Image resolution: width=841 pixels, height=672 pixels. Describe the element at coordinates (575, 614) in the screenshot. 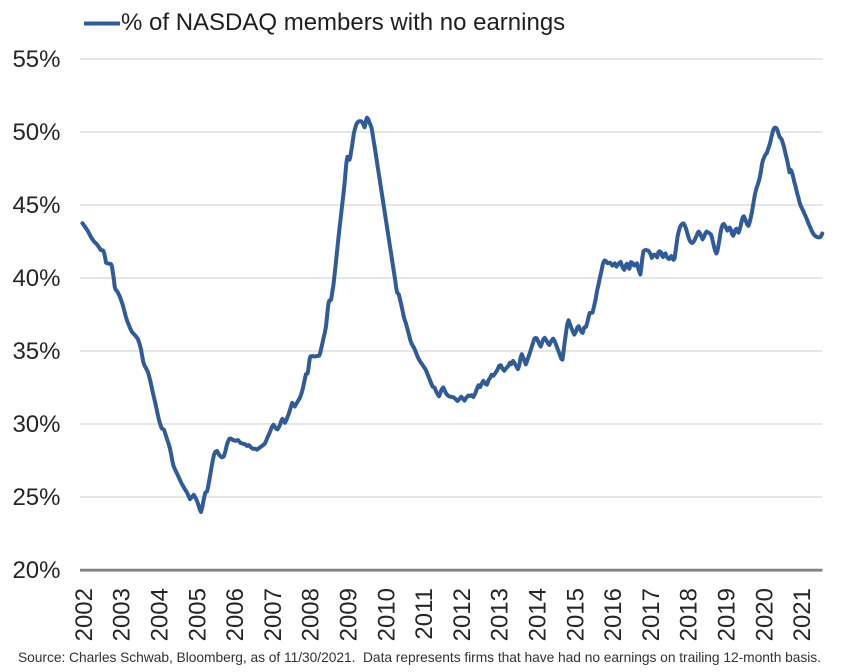

I see `svg-text: 2015` at that location.